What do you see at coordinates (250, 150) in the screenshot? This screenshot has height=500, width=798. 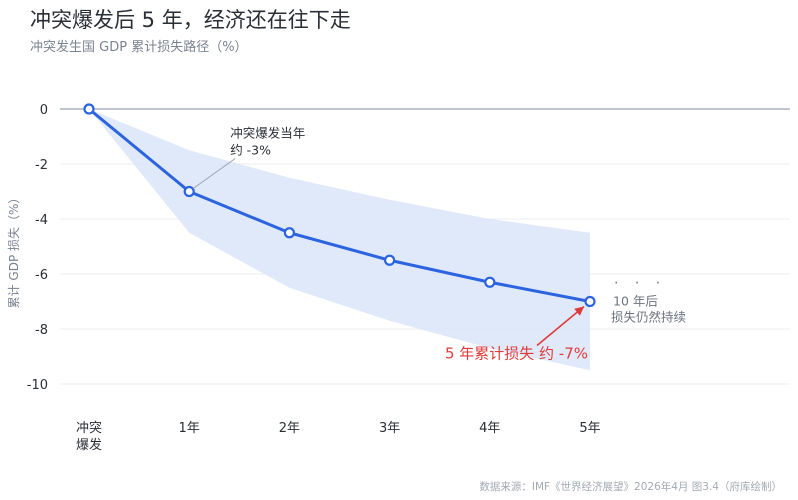 I see `year1-annotation-line2: 约 -3%` at bounding box center [250, 150].